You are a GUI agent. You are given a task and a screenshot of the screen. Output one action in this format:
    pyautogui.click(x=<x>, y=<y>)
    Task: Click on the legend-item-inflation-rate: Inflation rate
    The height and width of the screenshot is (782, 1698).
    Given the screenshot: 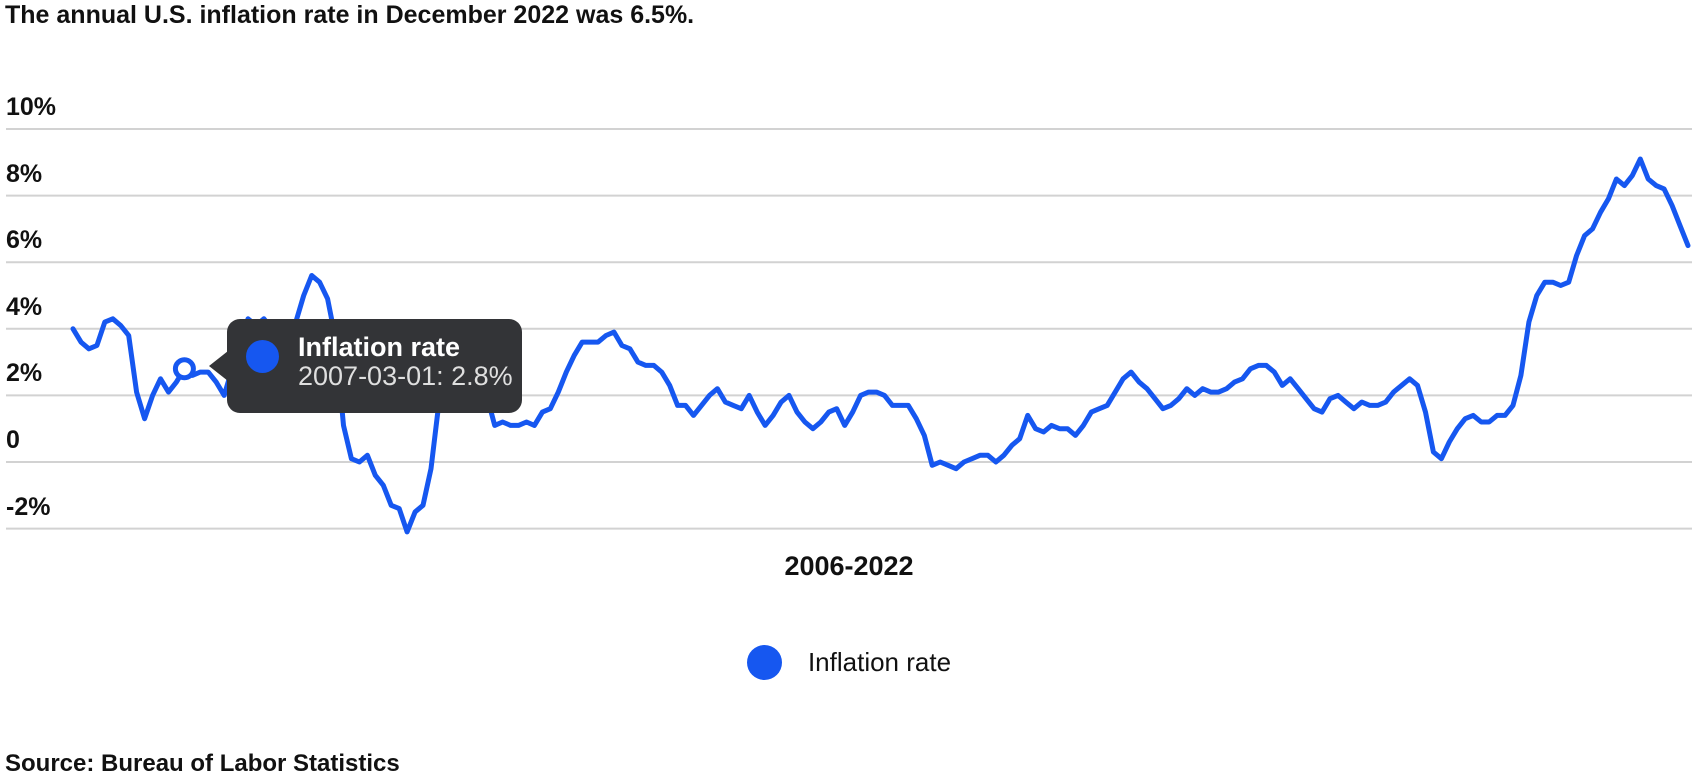 What is the action you would take?
    pyautogui.click(x=849, y=662)
    